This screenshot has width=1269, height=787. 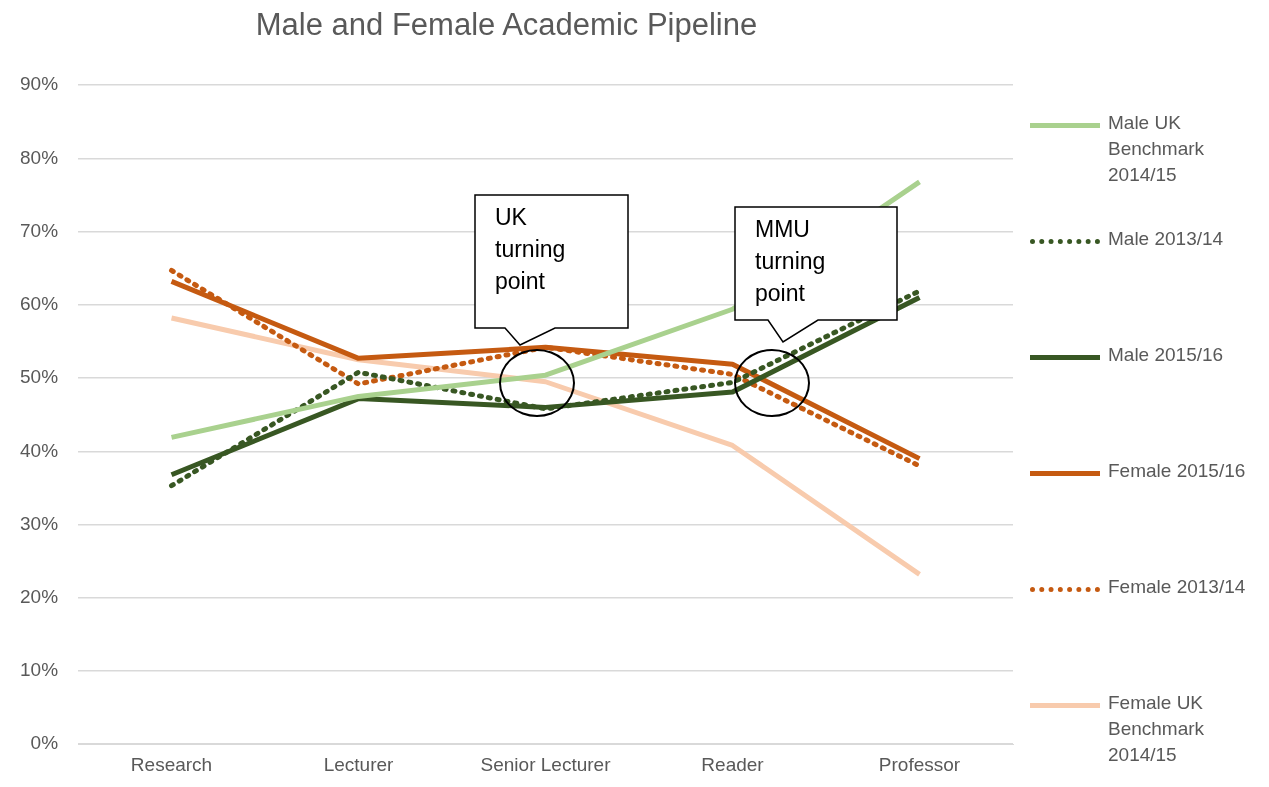 What do you see at coordinates (39, 670) in the screenshot?
I see `y-tick-label: 10%` at bounding box center [39, 670].